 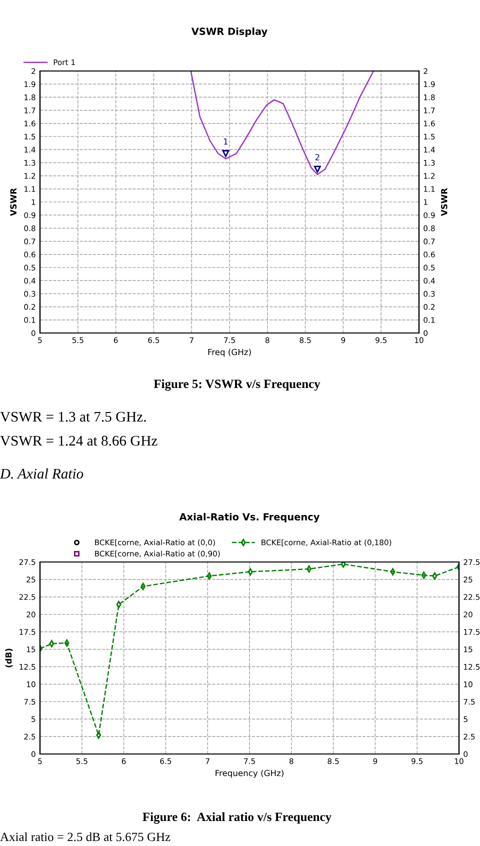 I want to click on y2-axis-title: VSWR, so click(x=444, y=202).